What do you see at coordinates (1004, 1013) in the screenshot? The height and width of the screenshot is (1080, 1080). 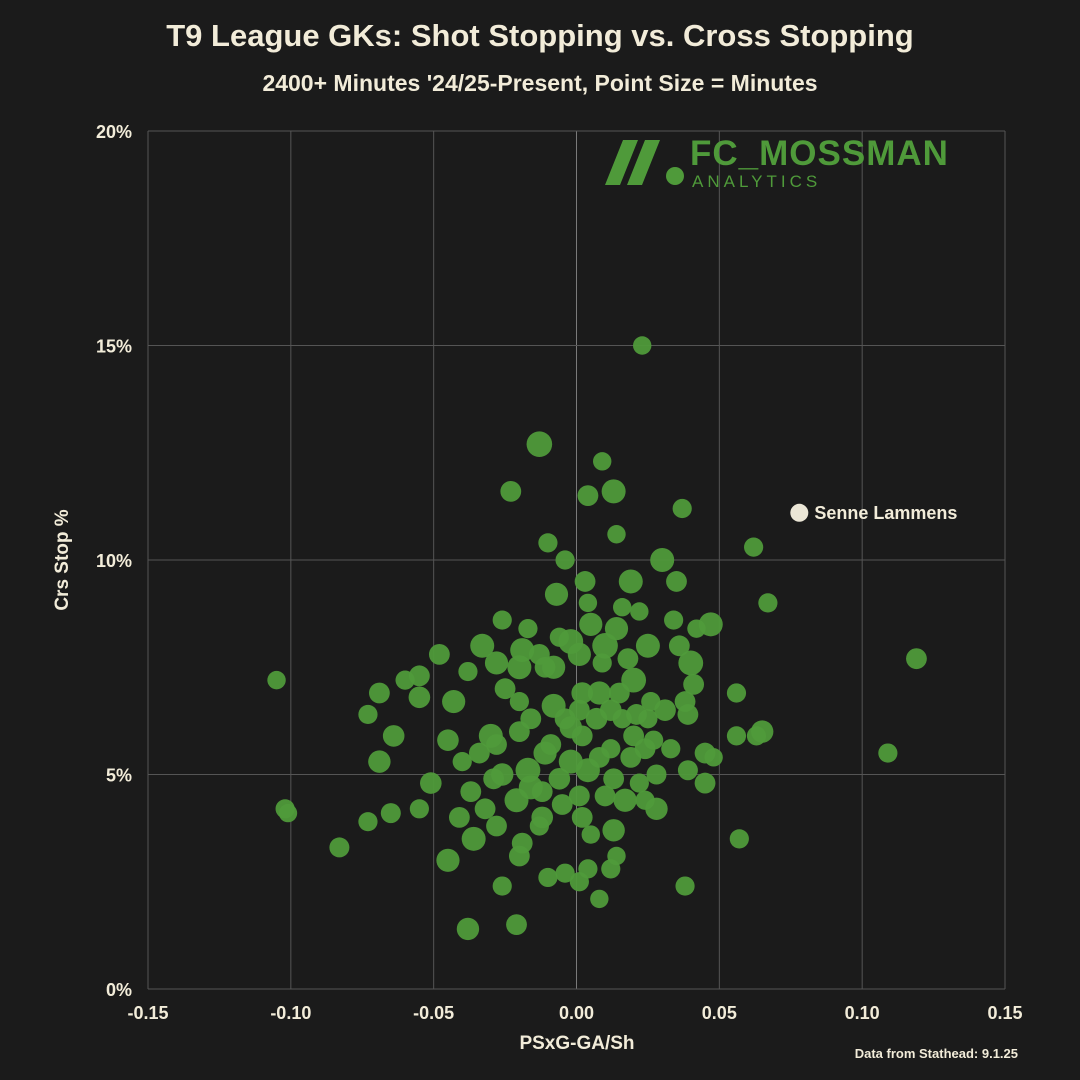 I see `x-tick-label: 0.15` at bounding box center [1004, 1013].